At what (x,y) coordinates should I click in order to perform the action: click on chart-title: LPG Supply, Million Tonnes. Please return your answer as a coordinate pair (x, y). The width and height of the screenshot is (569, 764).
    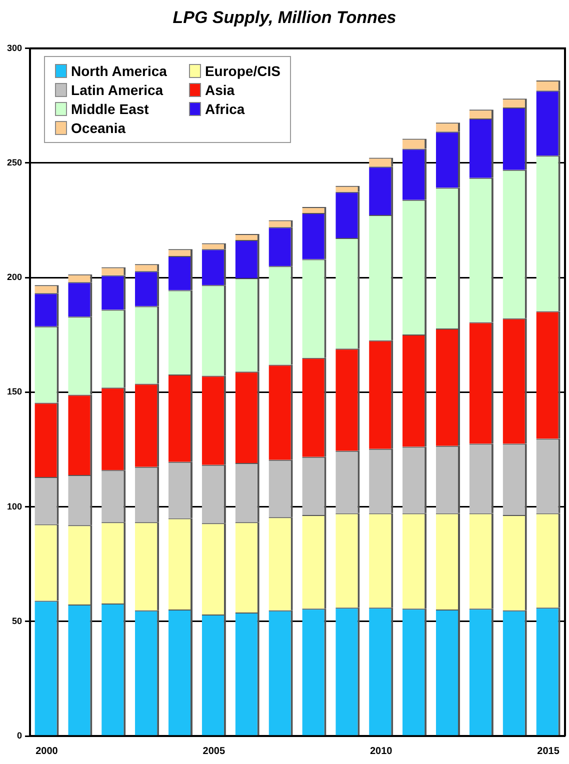
    Looking at the image, I should click on (284, 17).